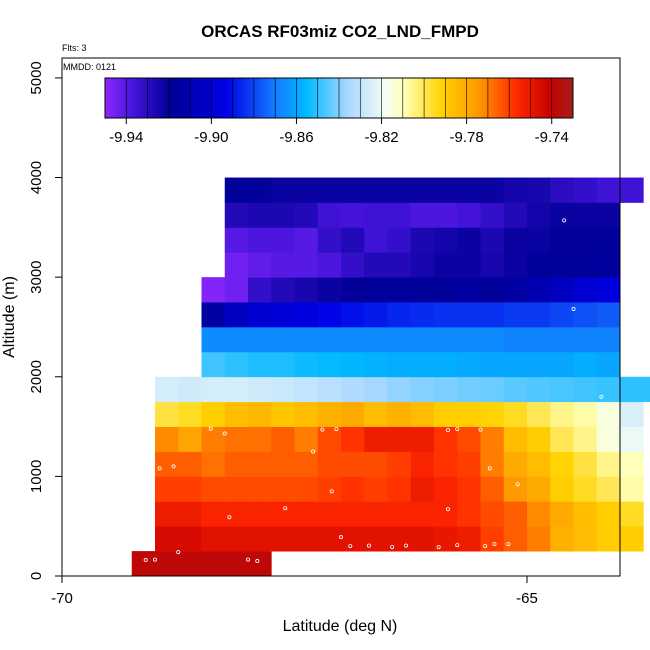 This screenshot has width=650, height=650. I want to click on date-note: MMDD: 0121, so click(89, 67).